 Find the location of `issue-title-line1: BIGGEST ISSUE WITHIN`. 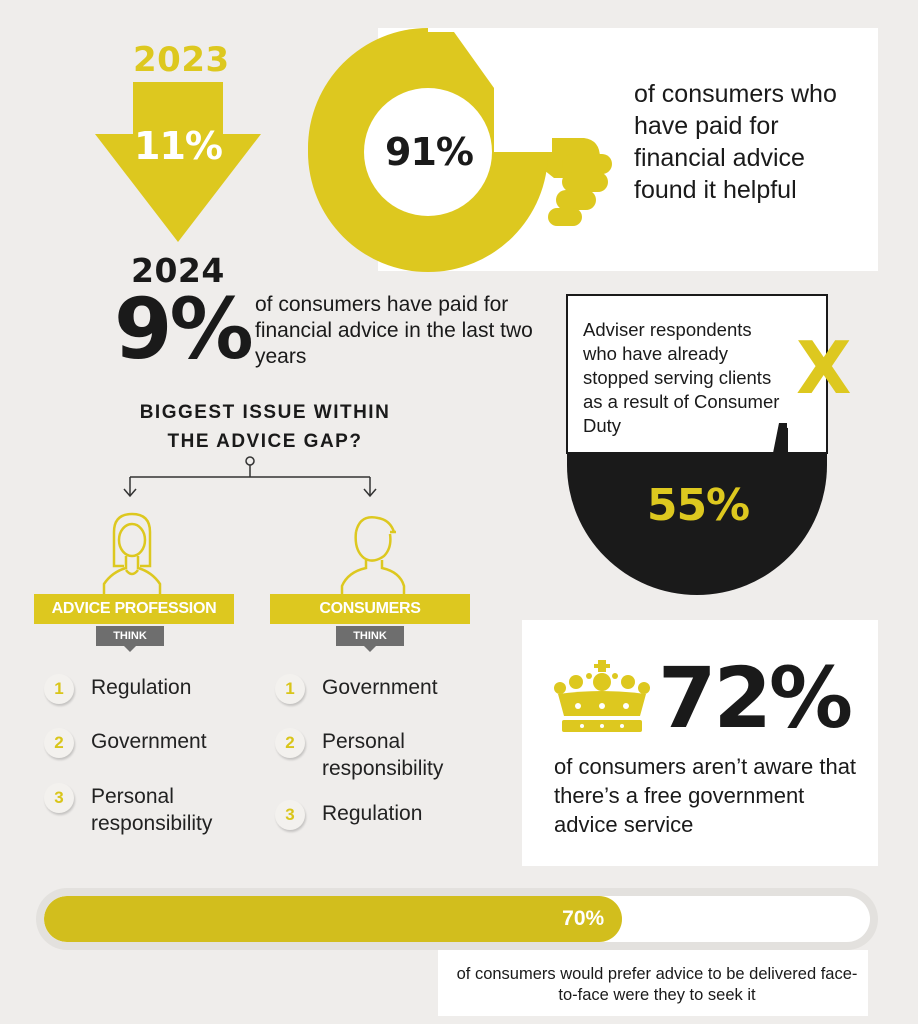

issue-title-line1: BIGGEST ISSUE WITHIN is located at coordinates (265, 412).